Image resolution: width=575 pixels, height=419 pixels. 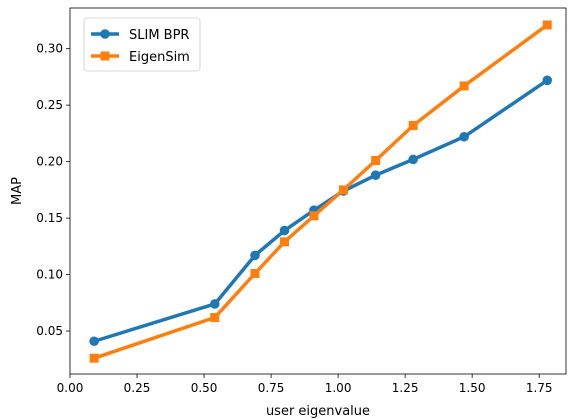 What do you see at coordinates (53, 190) in the screenshot?
I see `y-axis-ticks: 0.05 0.10 0.15 0.20 0.25 0.30` at bounding box center [53, 190].